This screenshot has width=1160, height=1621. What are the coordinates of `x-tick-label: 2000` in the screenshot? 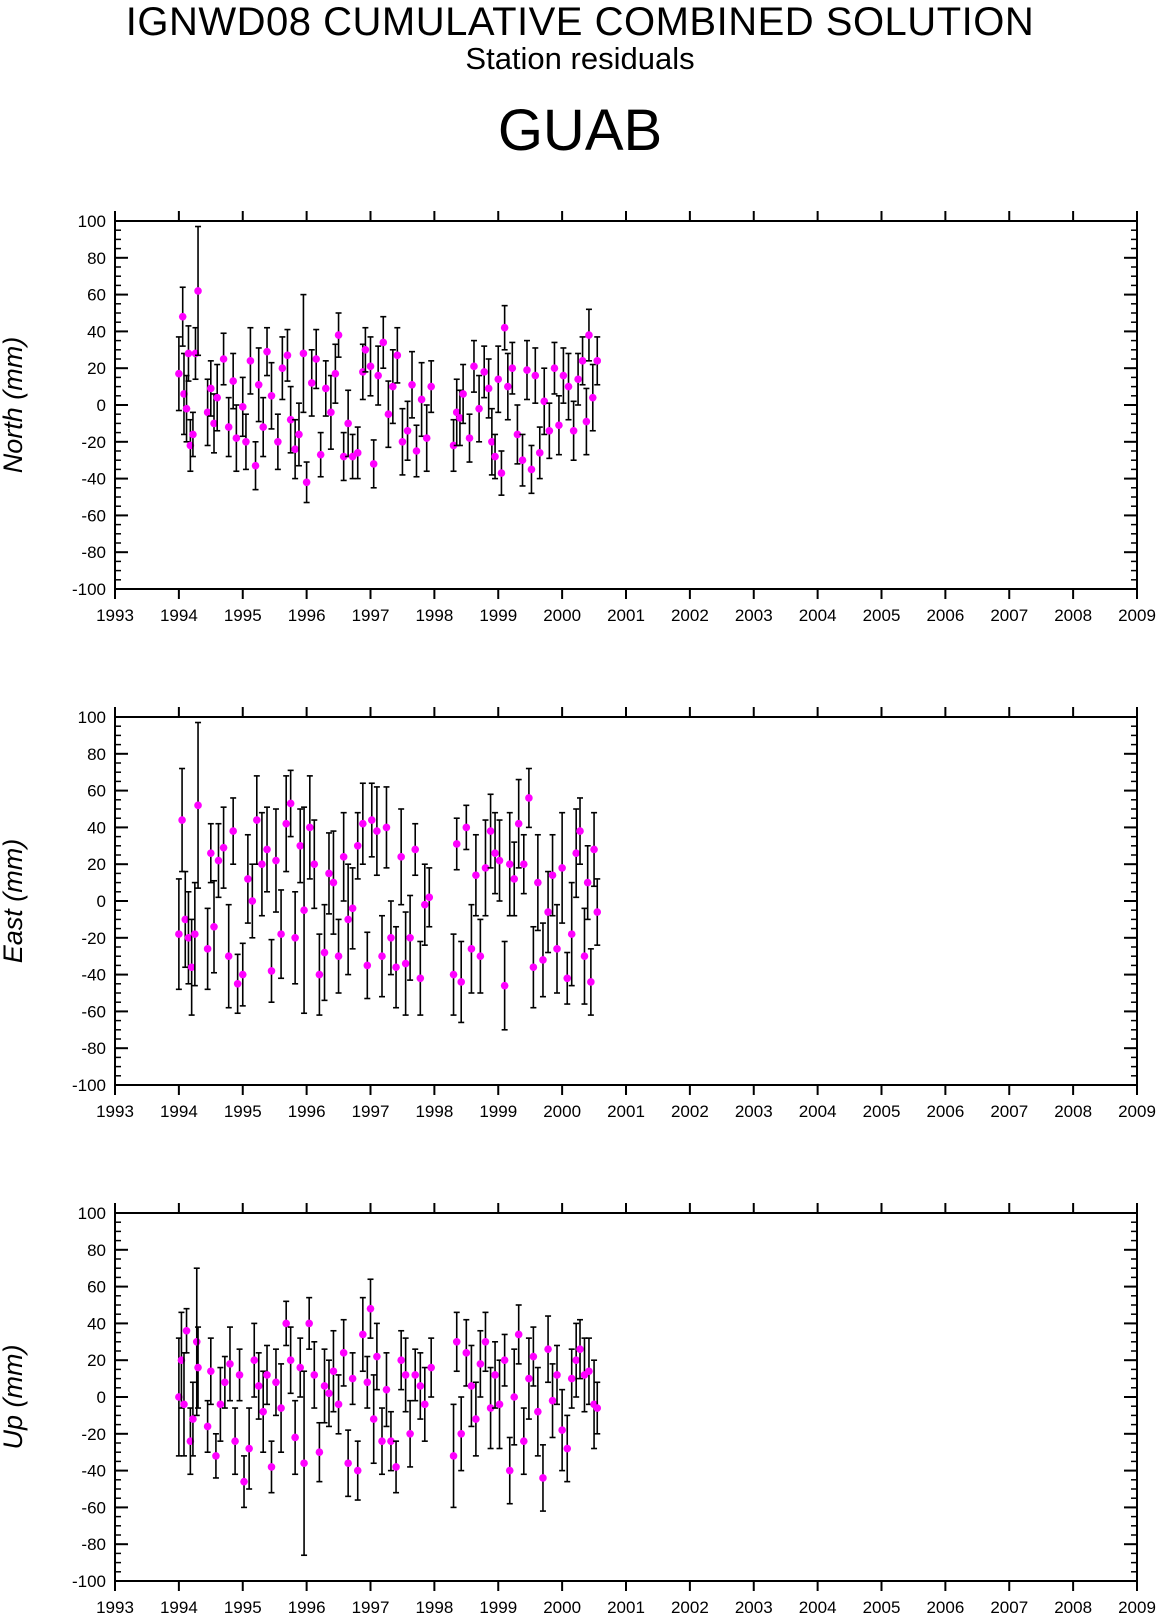 It's located at (562, 1111).